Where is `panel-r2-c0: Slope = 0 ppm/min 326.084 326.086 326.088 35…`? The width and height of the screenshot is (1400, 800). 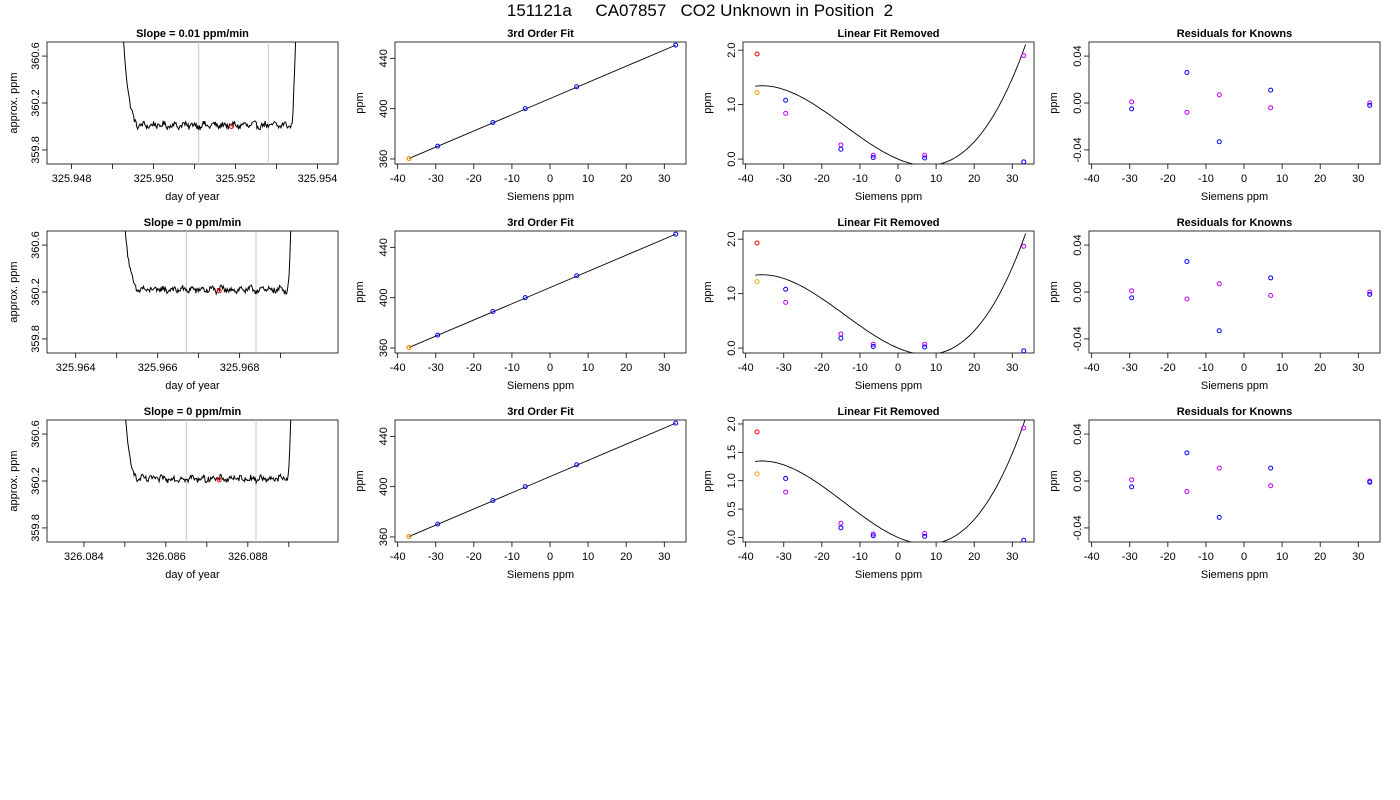
panel-r2-c0: Slope = 0 ppm/min 326.084 326.086 326.088 35… is located at coordinates (173, 493).